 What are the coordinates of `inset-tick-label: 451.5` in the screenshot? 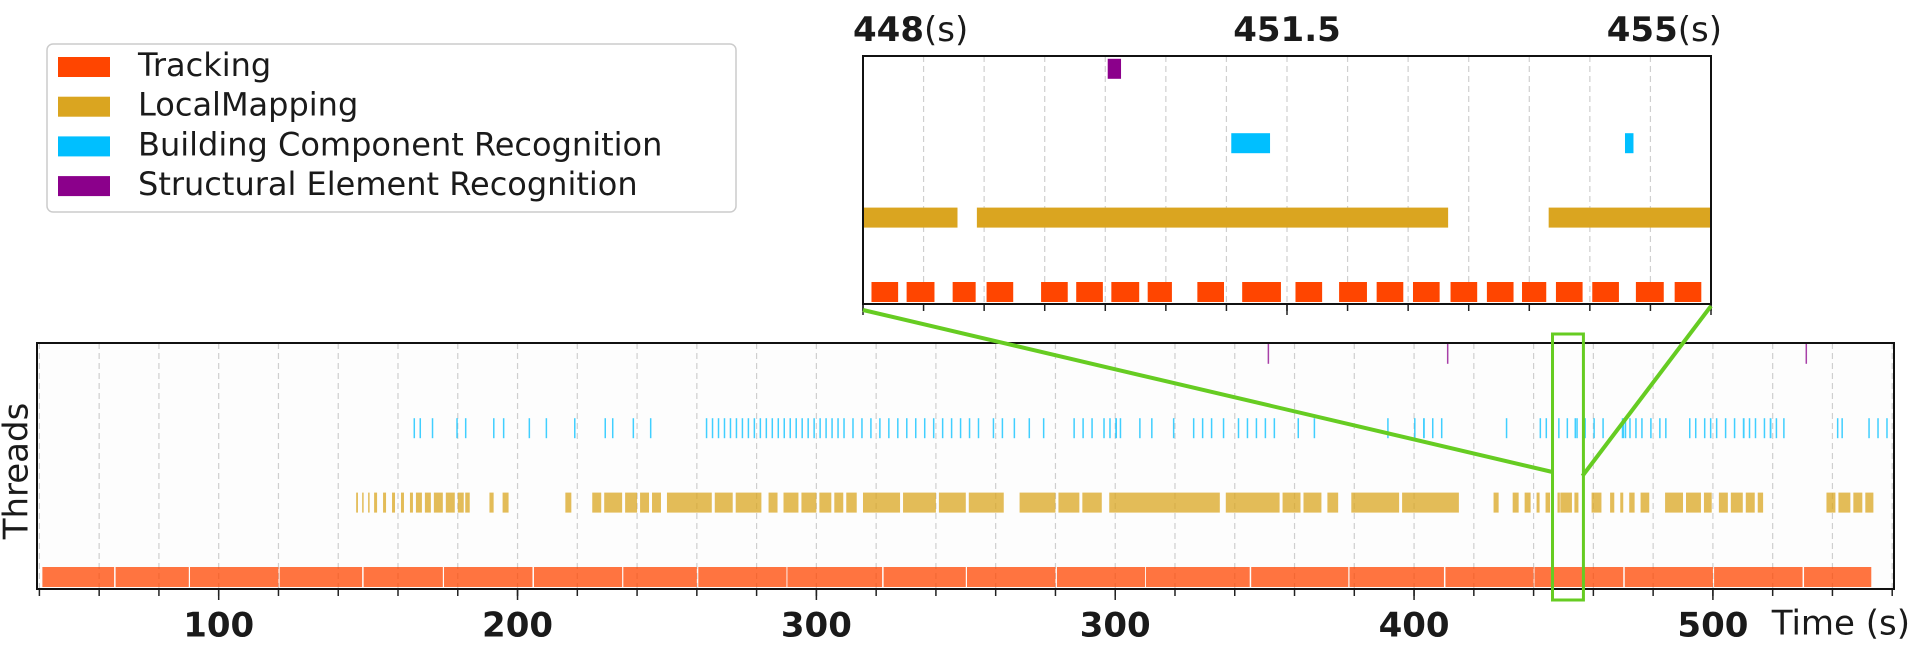 It's located at (1287, 30).